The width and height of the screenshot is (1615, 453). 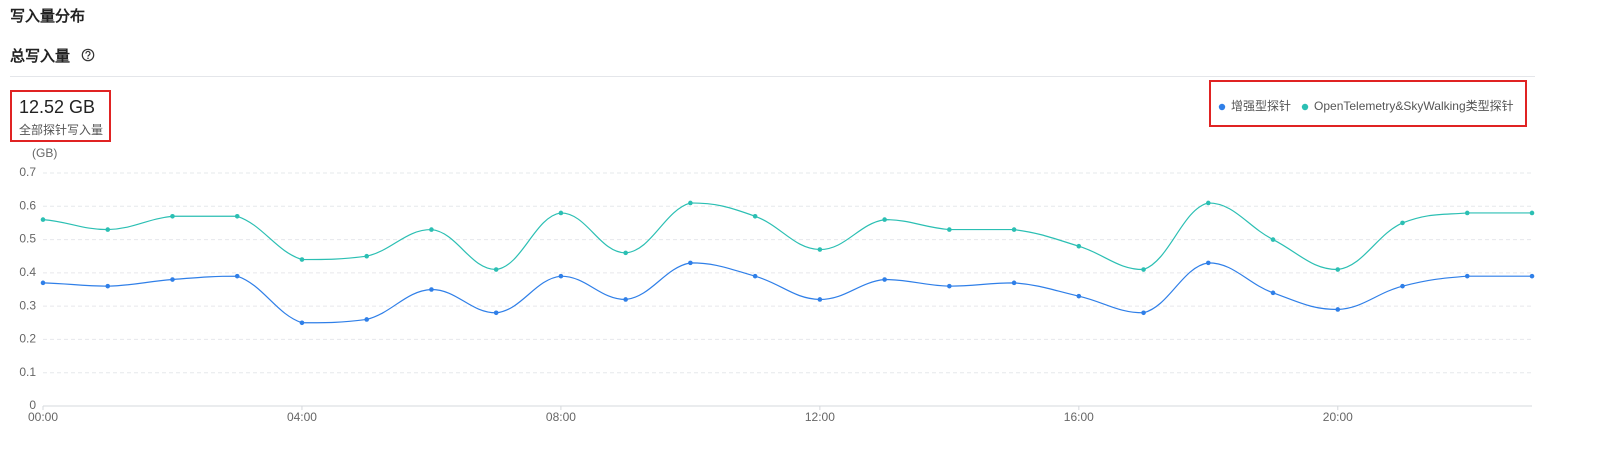 What do you see at coordinates (32, 405) in the screenshot?
I see `y-tick-label: 0` at bounding box center [32, 405].